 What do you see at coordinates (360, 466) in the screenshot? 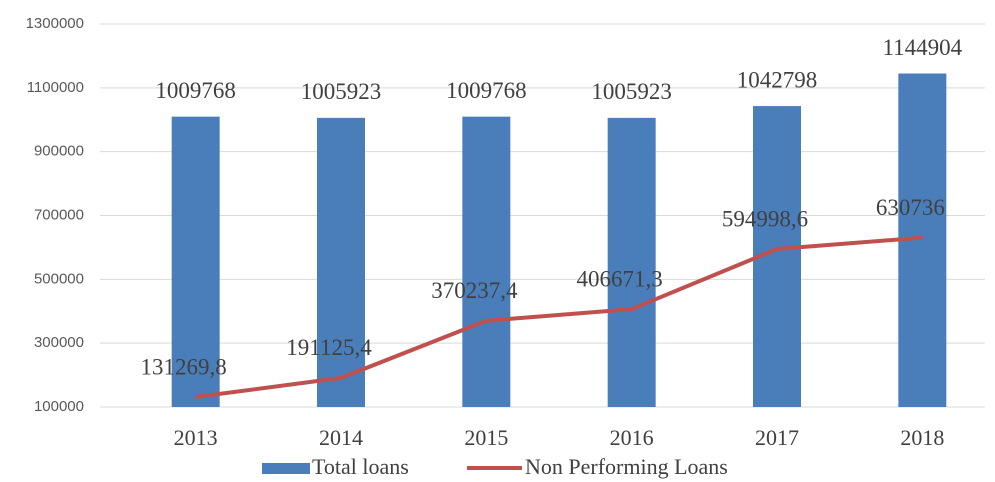
I see `legend-label: Total loans` at bounding box center [360, 466].